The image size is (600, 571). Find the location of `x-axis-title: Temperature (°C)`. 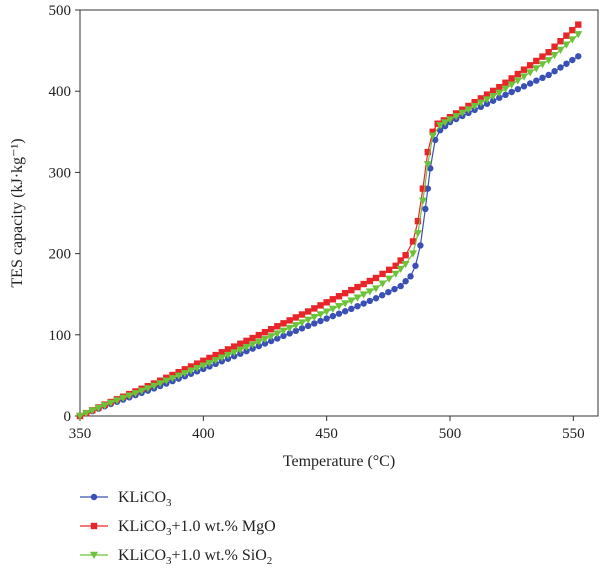

x-axis-title: Temperature (°C) is located at coordinates (339, 461).